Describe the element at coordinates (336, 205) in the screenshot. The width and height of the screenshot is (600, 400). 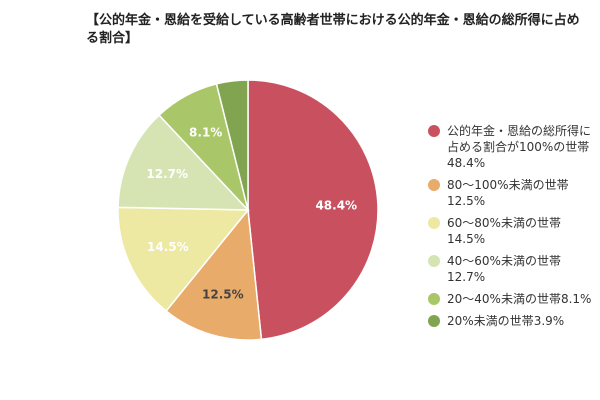
I see `pie-data-label-0: 48.4%` at that location.